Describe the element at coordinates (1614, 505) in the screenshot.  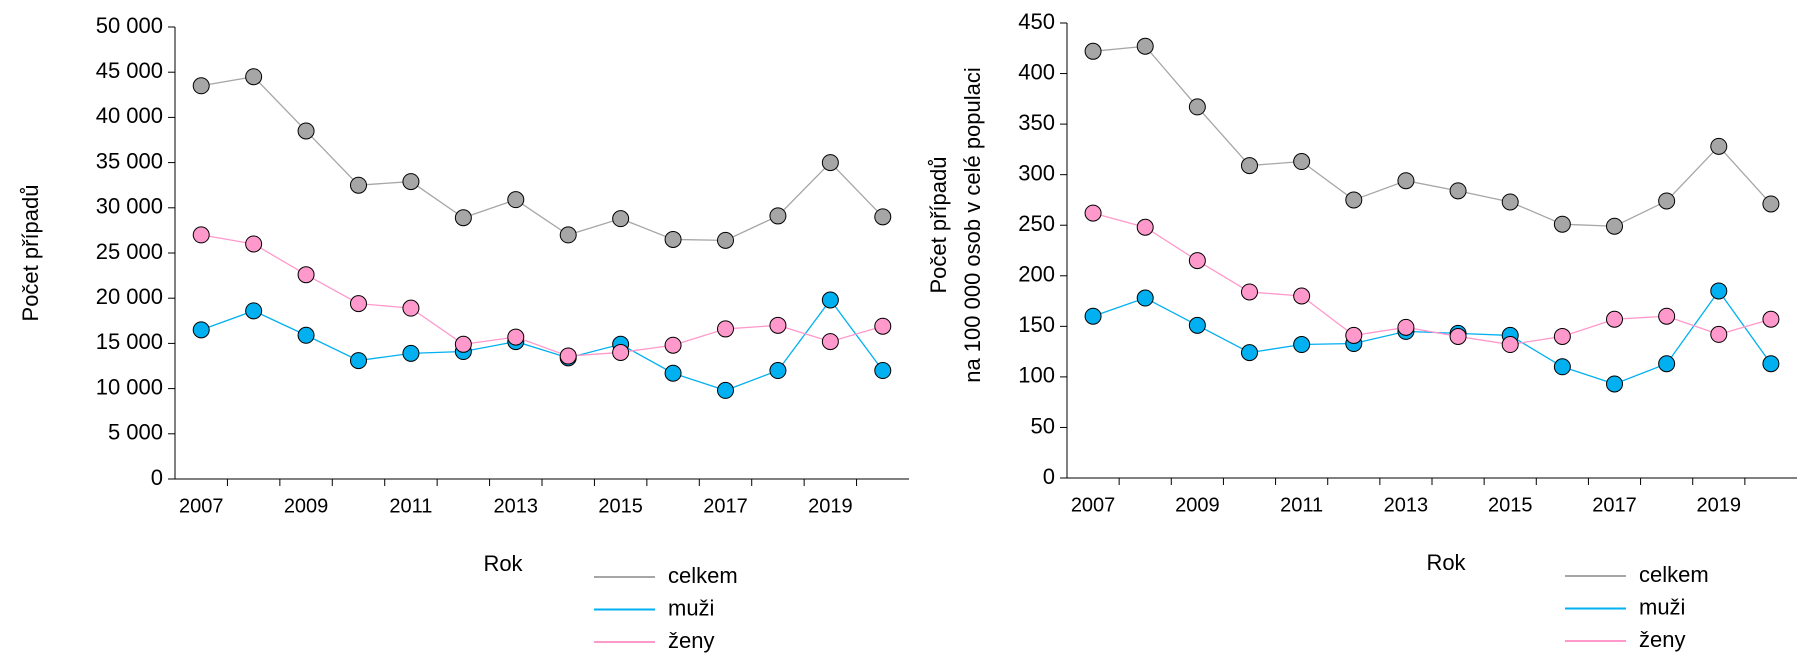
I see `x-tick-label: 2017` at that location.